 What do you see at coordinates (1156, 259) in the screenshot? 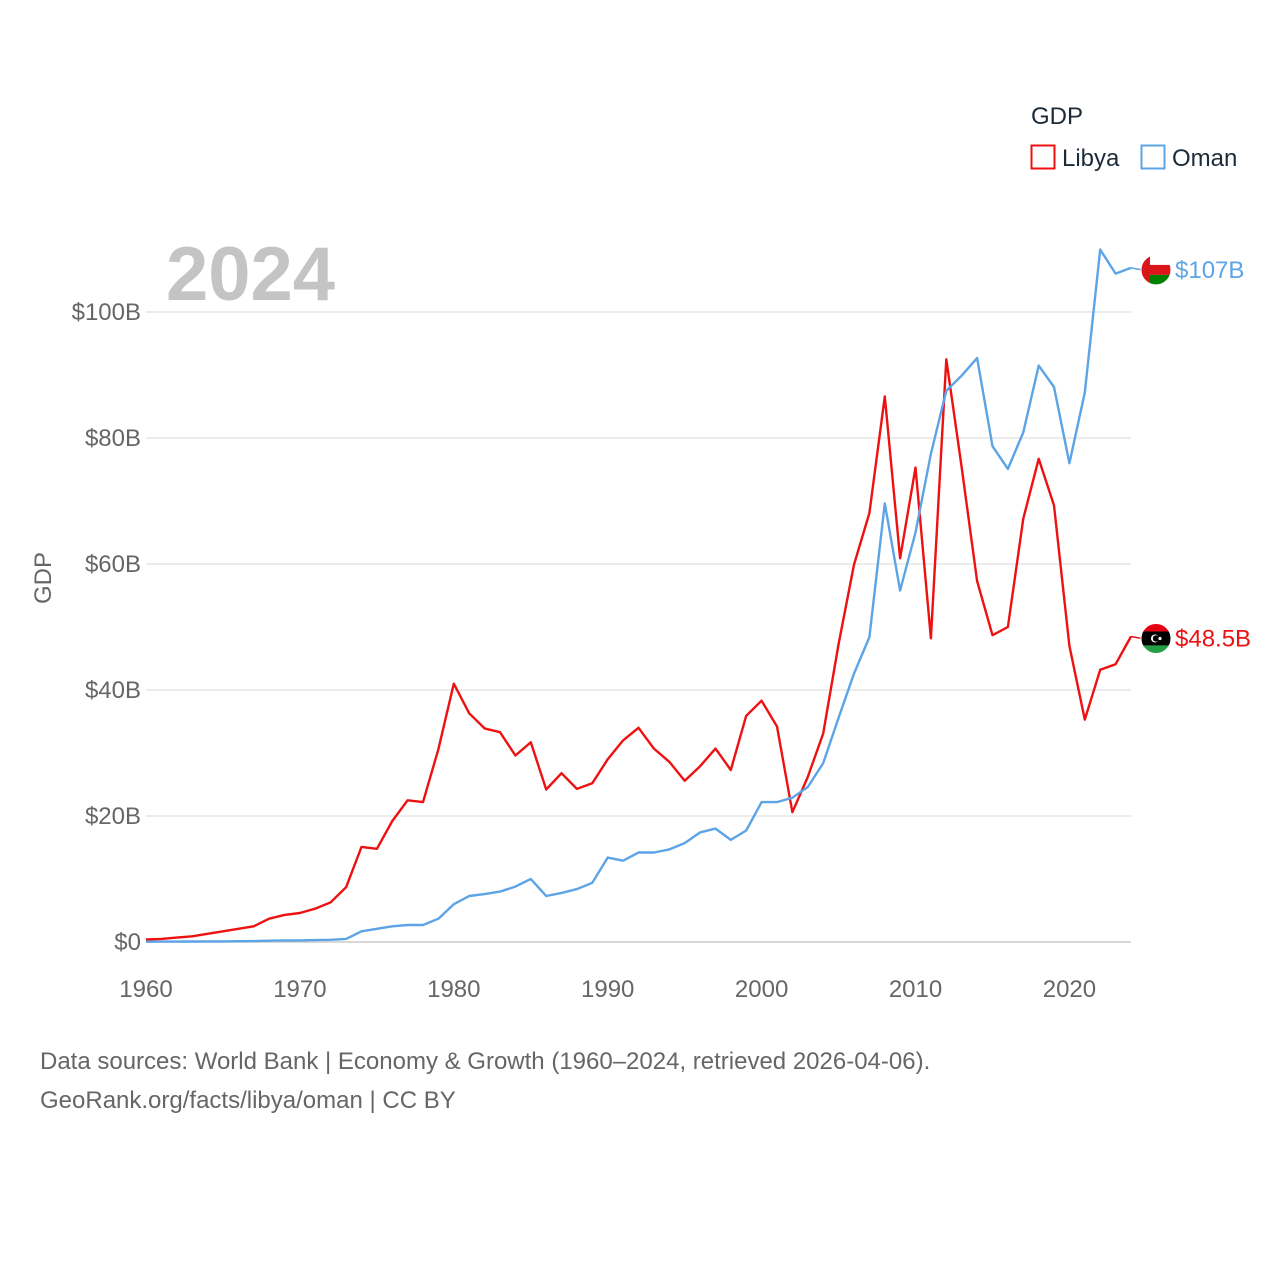
I see `flag-stripe-white` at bounding box center [1156, 259].